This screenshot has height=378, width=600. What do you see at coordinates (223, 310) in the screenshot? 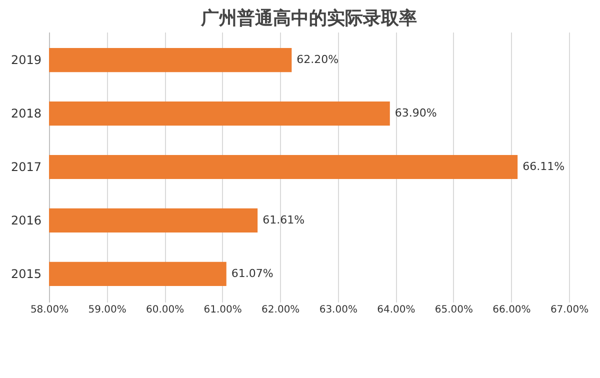
I see `x-tick-label: 61.00%` at bounding box center [223, 310].